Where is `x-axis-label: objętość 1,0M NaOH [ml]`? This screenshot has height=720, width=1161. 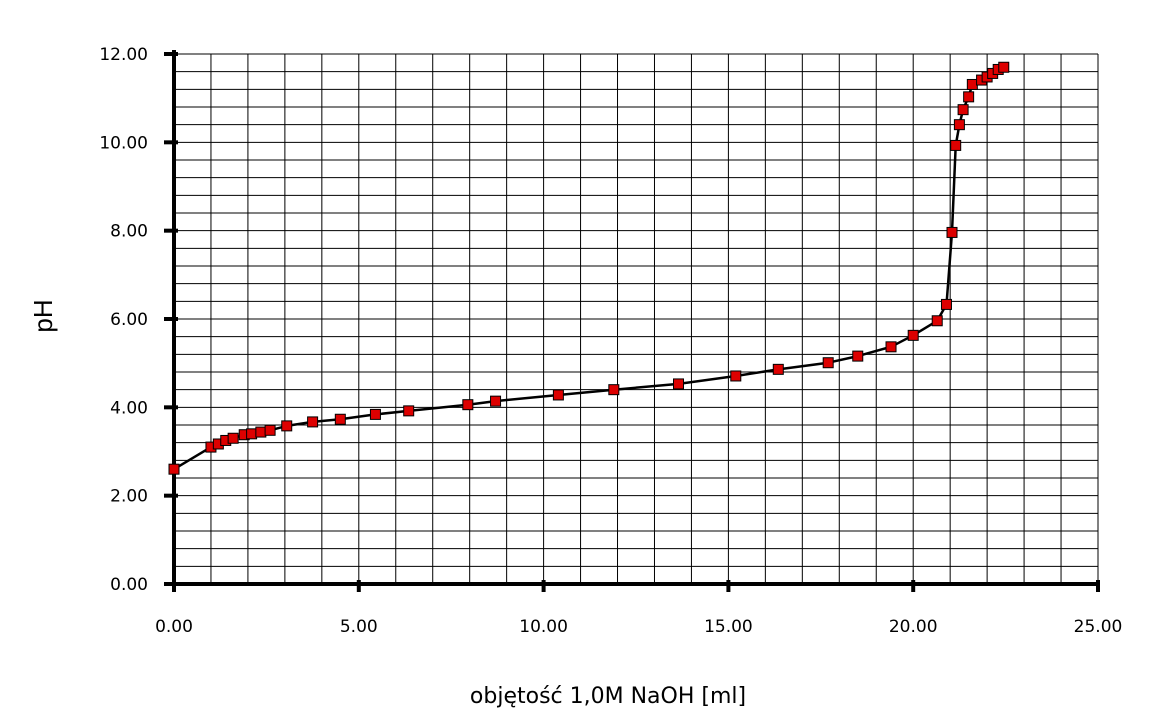 x-axis-label: objętość 1,0M NaOH [ml] is located at coordinates (608, 696).